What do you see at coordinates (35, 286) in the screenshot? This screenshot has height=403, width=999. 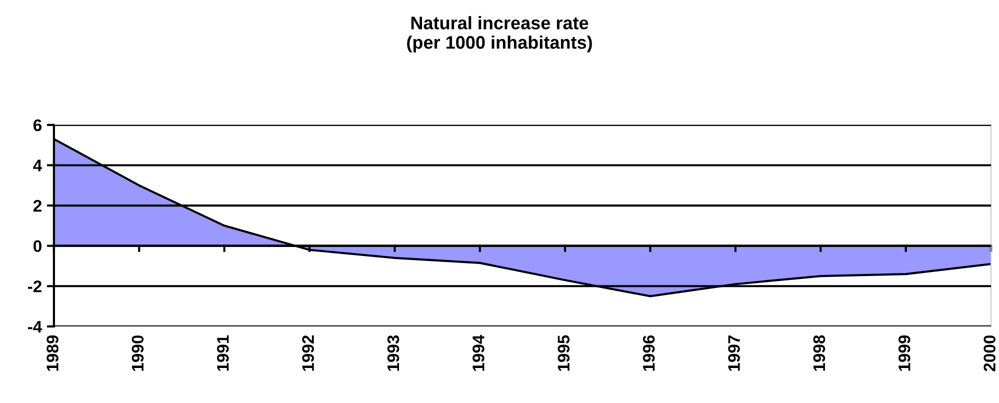 I see `y-tick-label: -2` at bounding box center [35, 286].